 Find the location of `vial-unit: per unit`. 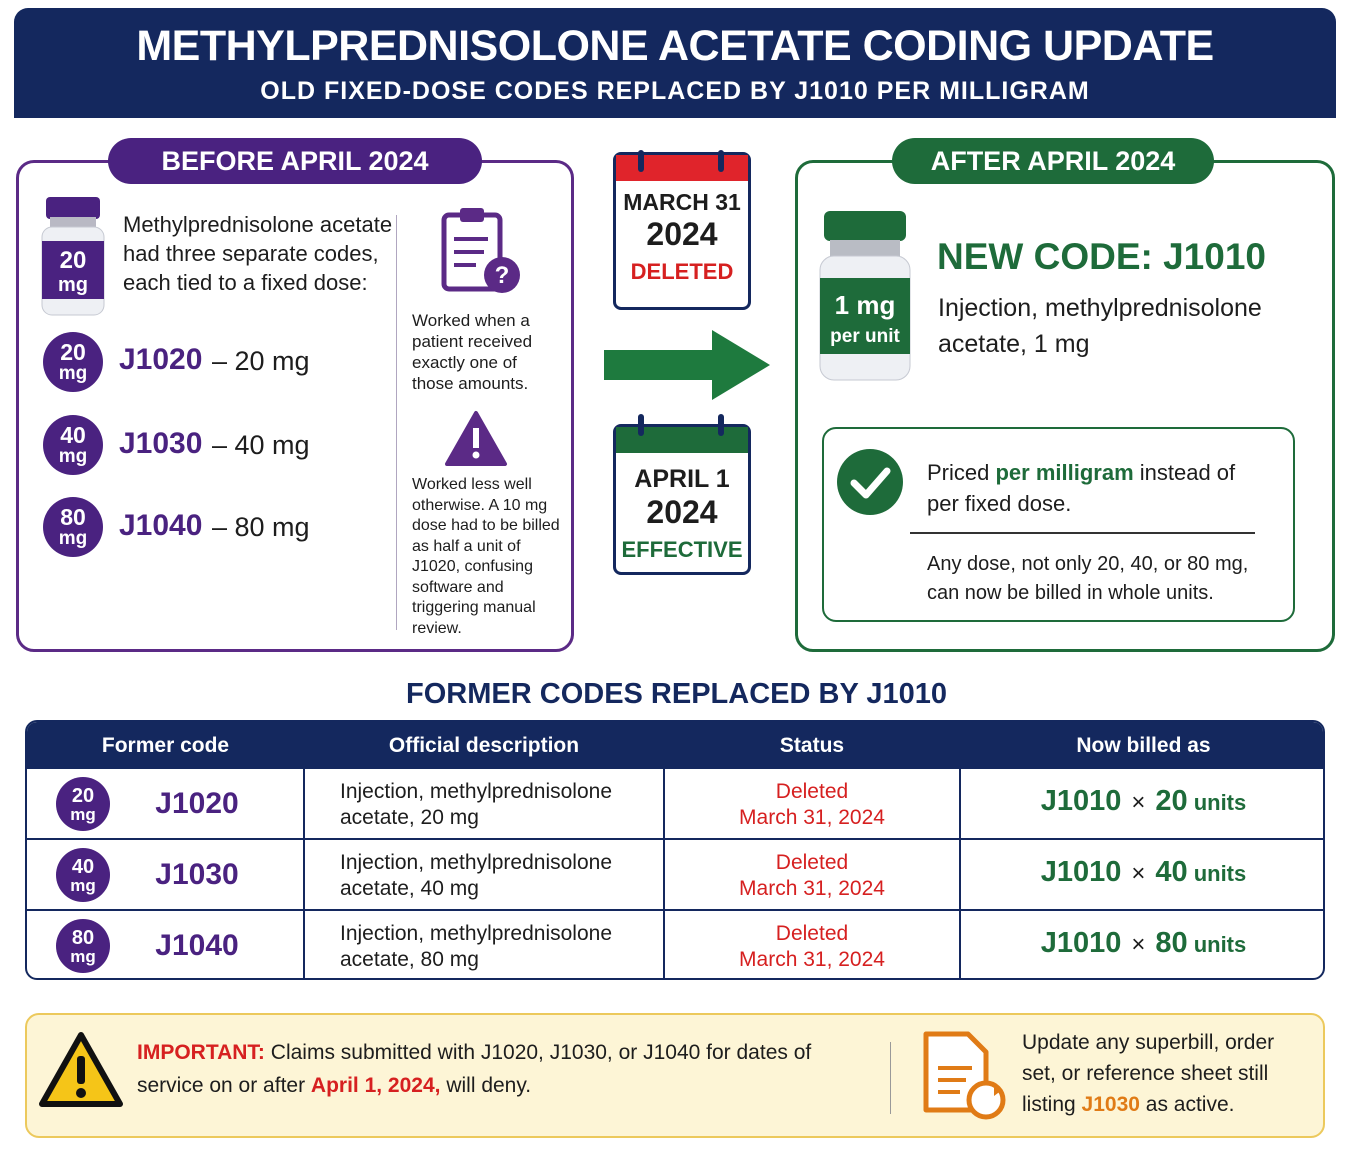

vial-unit: per unit is located at coordinates (865, 336).